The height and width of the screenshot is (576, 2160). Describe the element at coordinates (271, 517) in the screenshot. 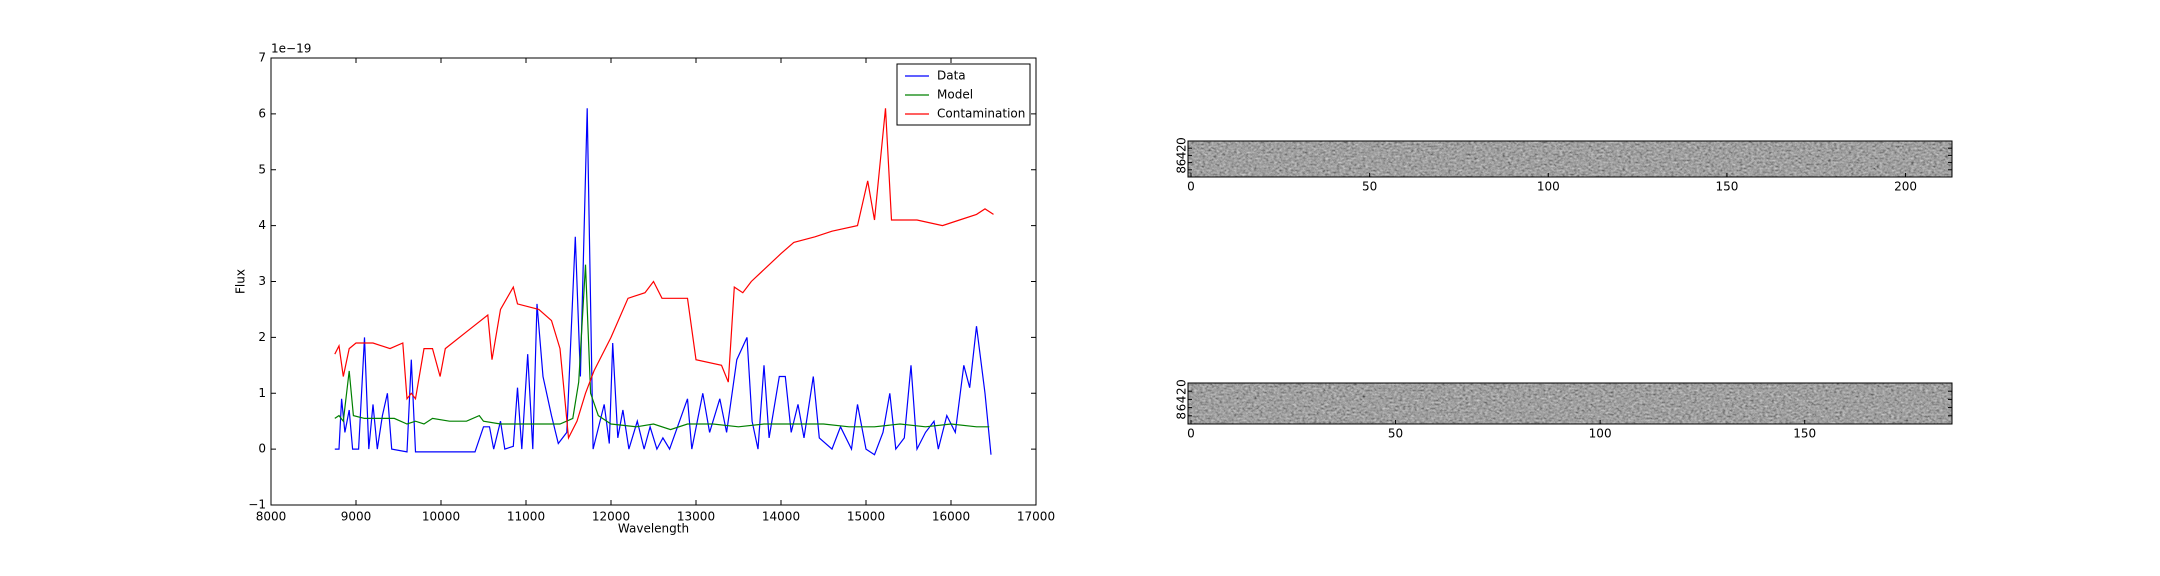

I see `x-tick-label: 8000` at that location.